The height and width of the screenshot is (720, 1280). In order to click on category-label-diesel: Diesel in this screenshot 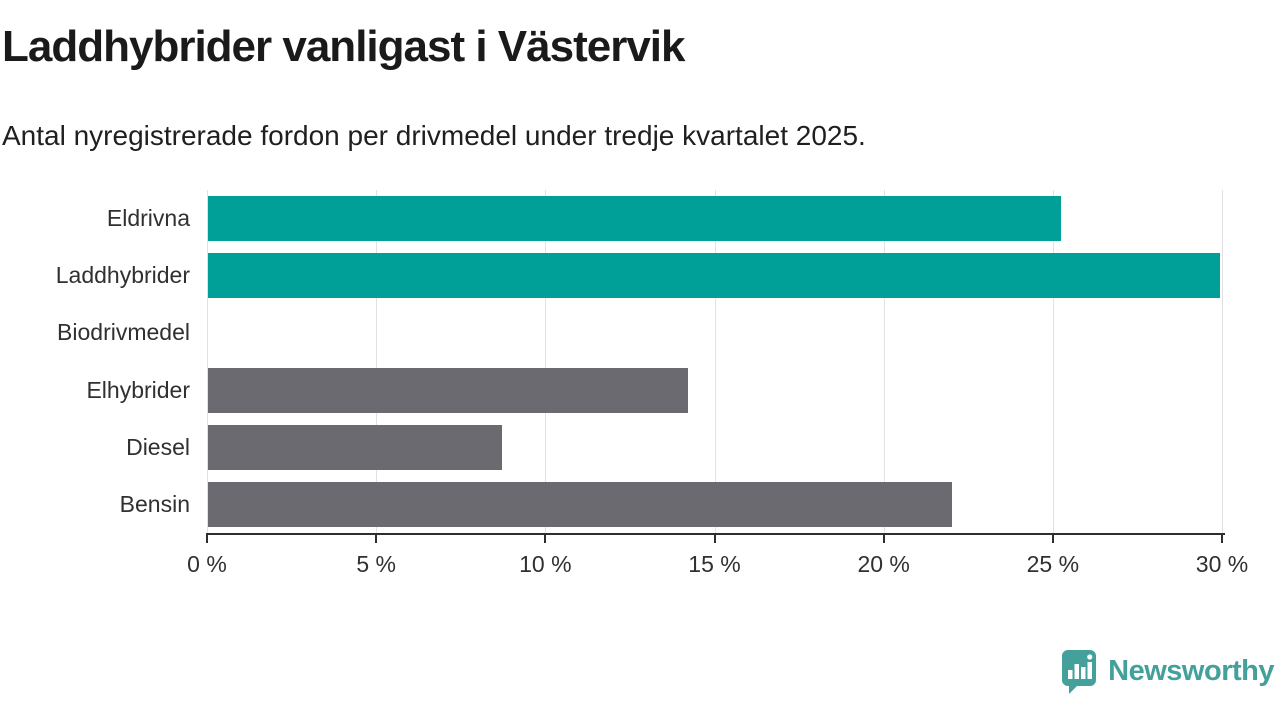, I will do `click(158, 446)`.